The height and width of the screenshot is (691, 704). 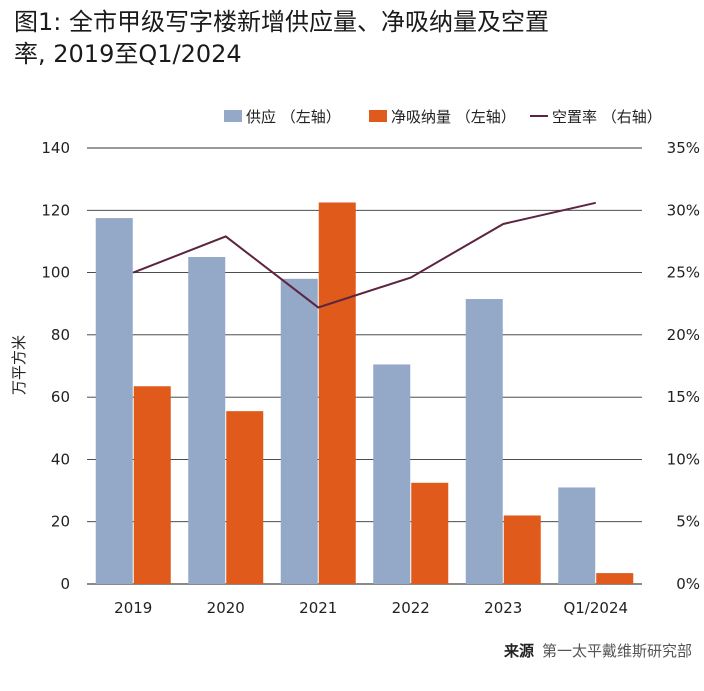 What do you see at coordinates (688, 584) in the screenshot?
I see `right-tick-label: 0%` at bounding box center [688, 584].